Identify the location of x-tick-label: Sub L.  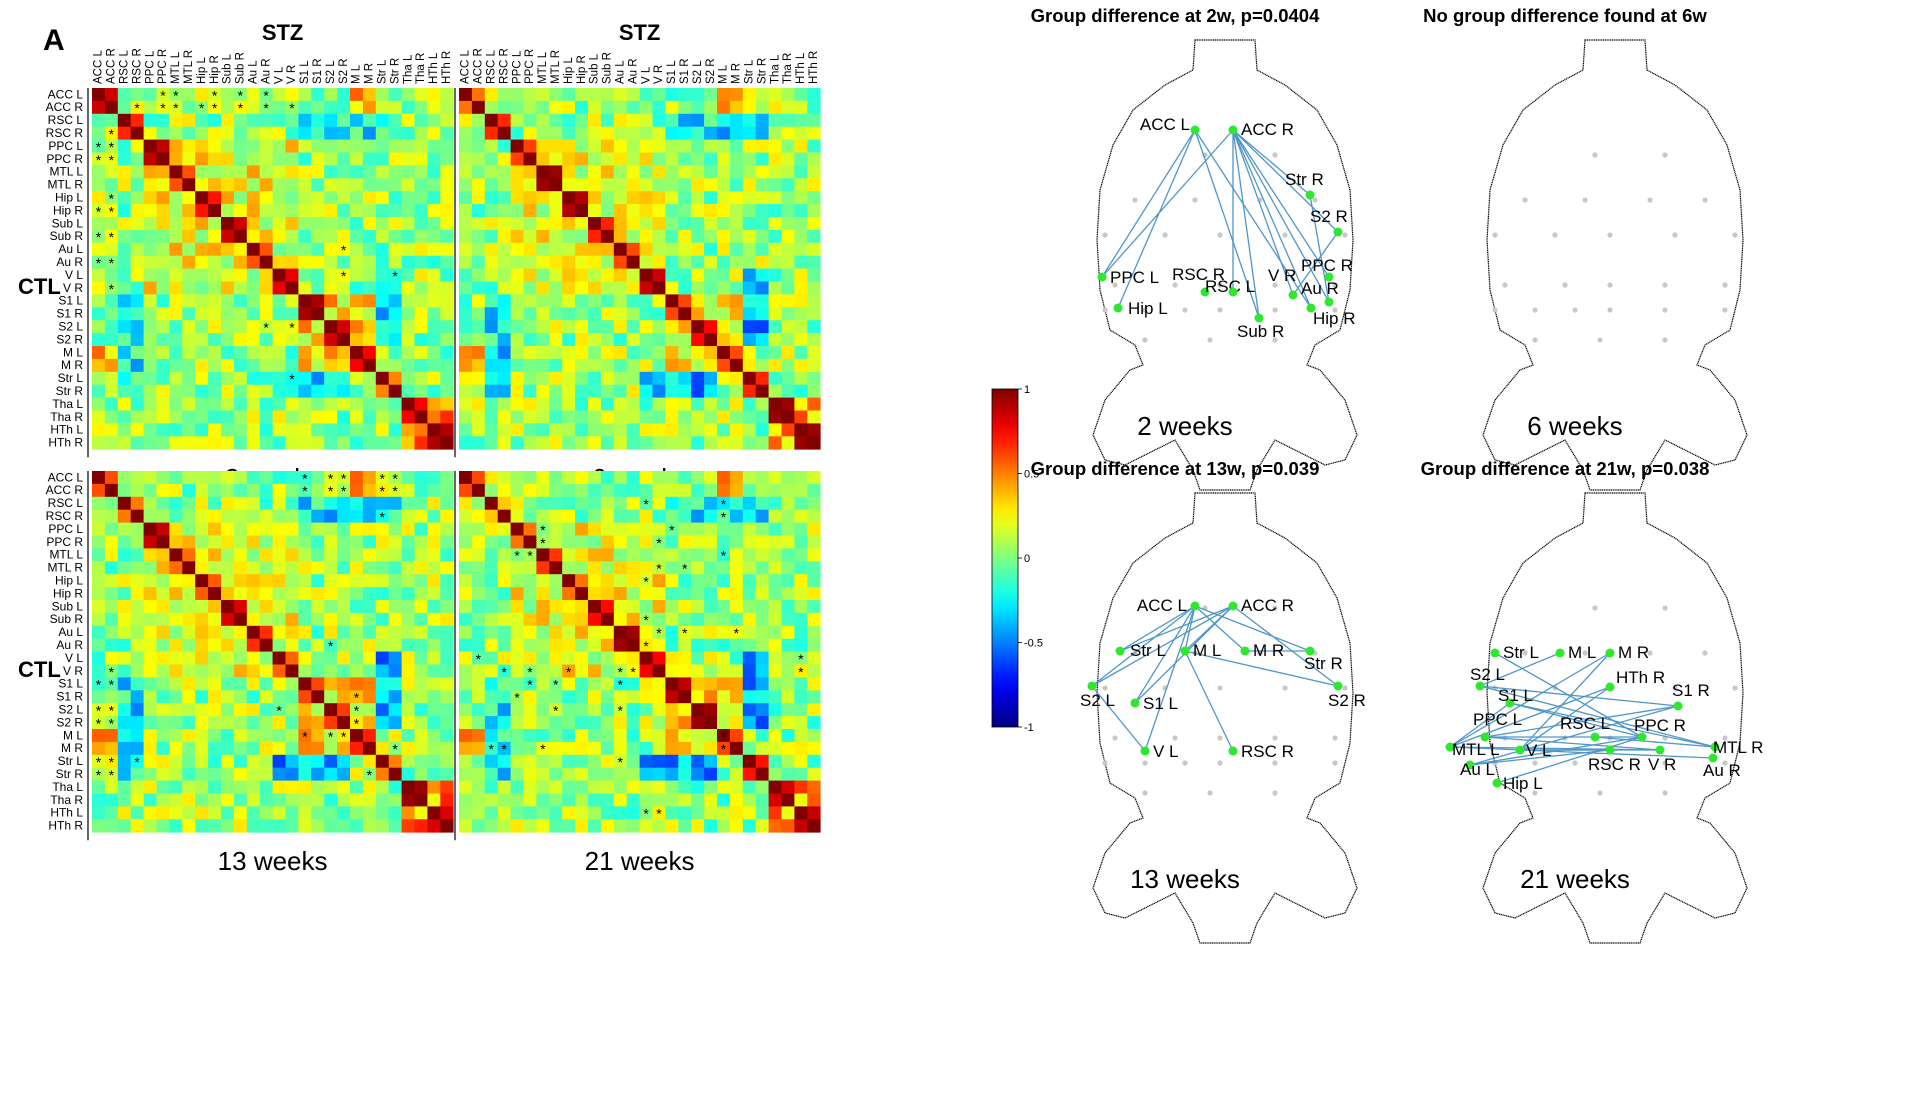
(595, 68).